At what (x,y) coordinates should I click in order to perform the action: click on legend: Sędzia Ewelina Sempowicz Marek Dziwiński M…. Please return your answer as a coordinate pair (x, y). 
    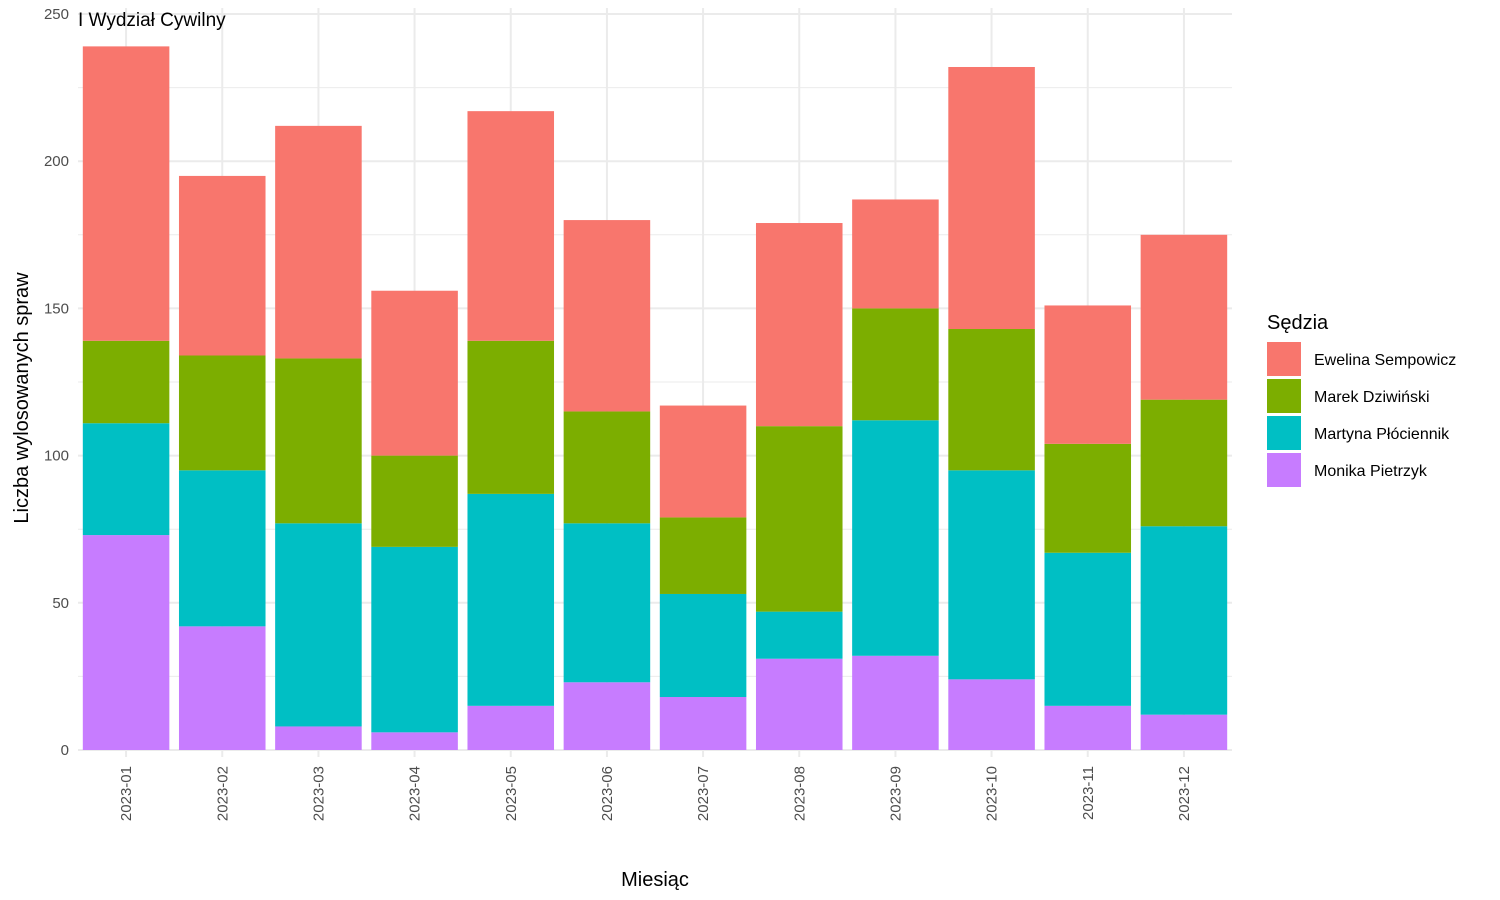
    Looking at the image, I should click on (1361, 399).